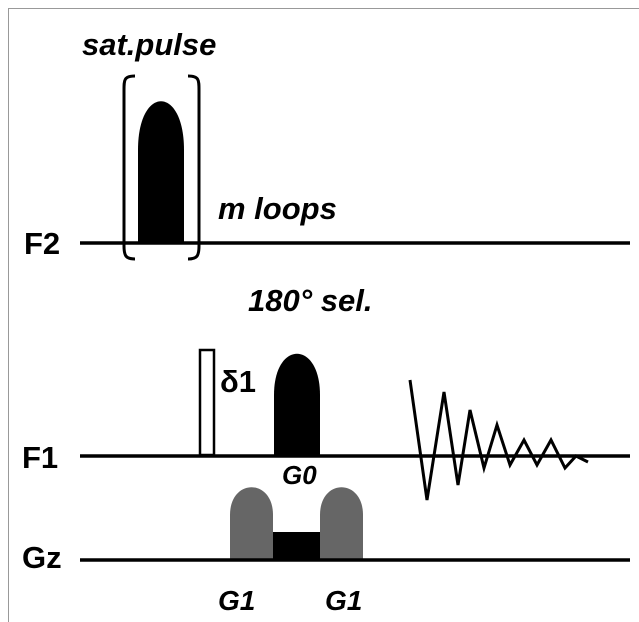 The height and width of the screenshot is (622, 639). Describe the element at coordinates (310, 300) in the screenshot. I see `sel-label: 180° sel.` at that location.